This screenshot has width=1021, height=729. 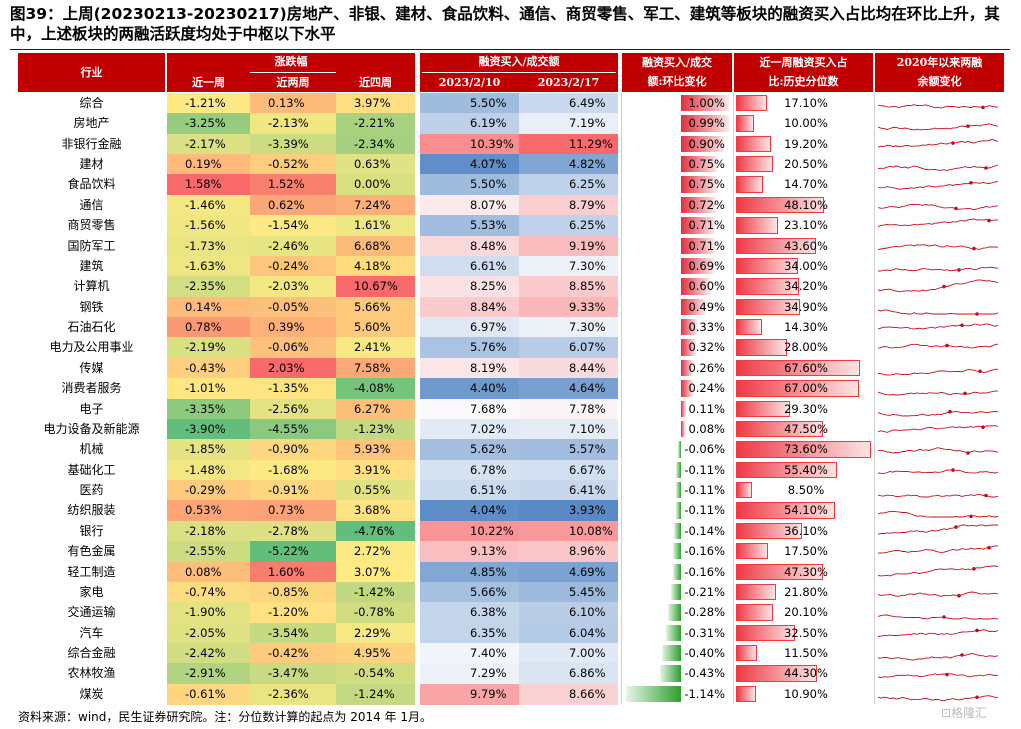 I want to click on ratio-cell: 7.68%, so click(x=469, y=409).